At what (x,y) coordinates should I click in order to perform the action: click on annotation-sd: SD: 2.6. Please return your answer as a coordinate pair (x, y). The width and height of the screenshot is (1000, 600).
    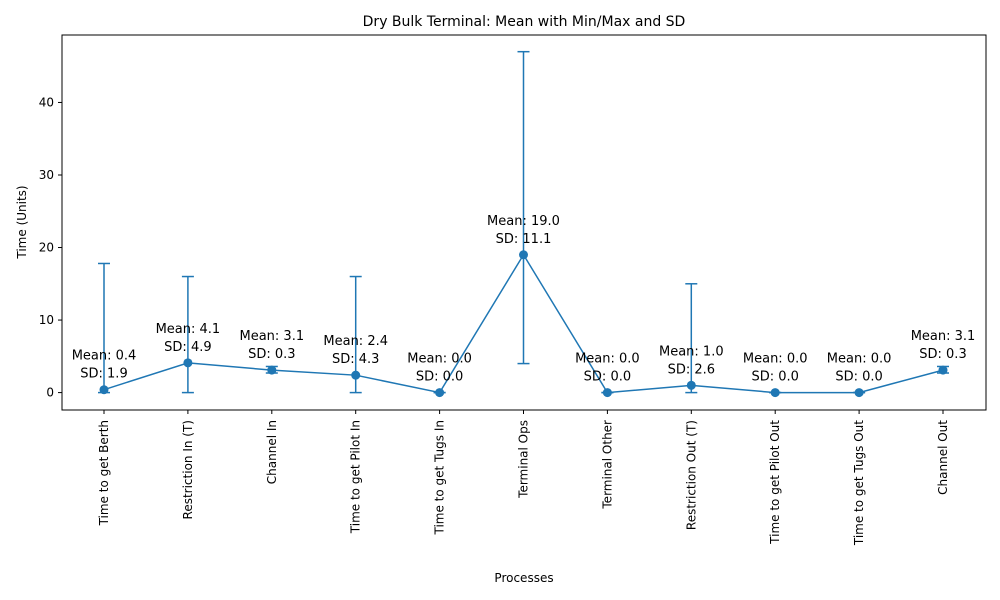
    Looking at the image, I should click on (691, 369).